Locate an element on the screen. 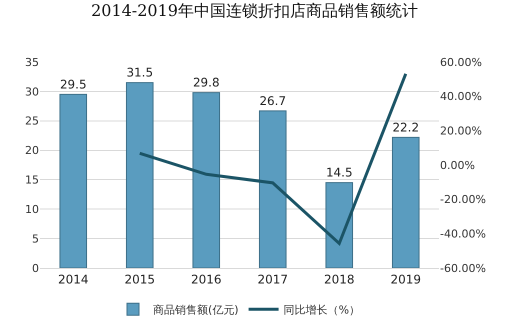  y2-tick-label: -20.00% is located at coordinates (463, 199).